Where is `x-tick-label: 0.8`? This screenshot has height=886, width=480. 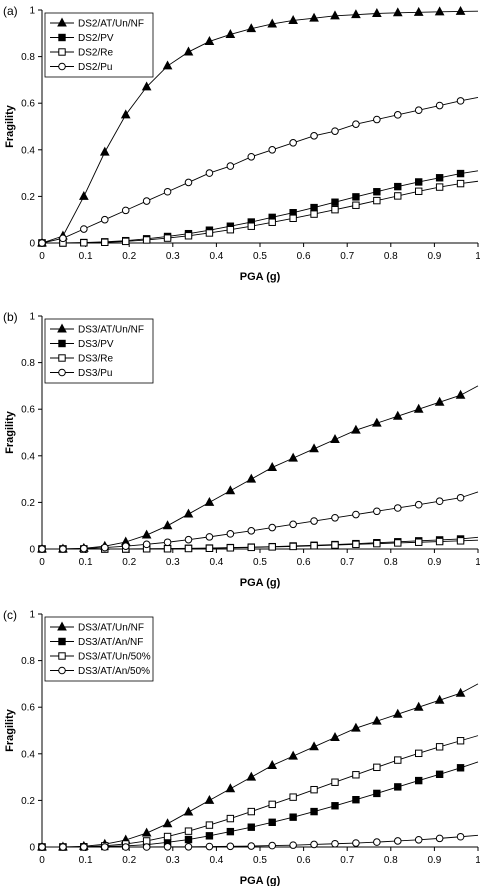
x-tick-label: 0.8 is located at coordinates (391, 256).